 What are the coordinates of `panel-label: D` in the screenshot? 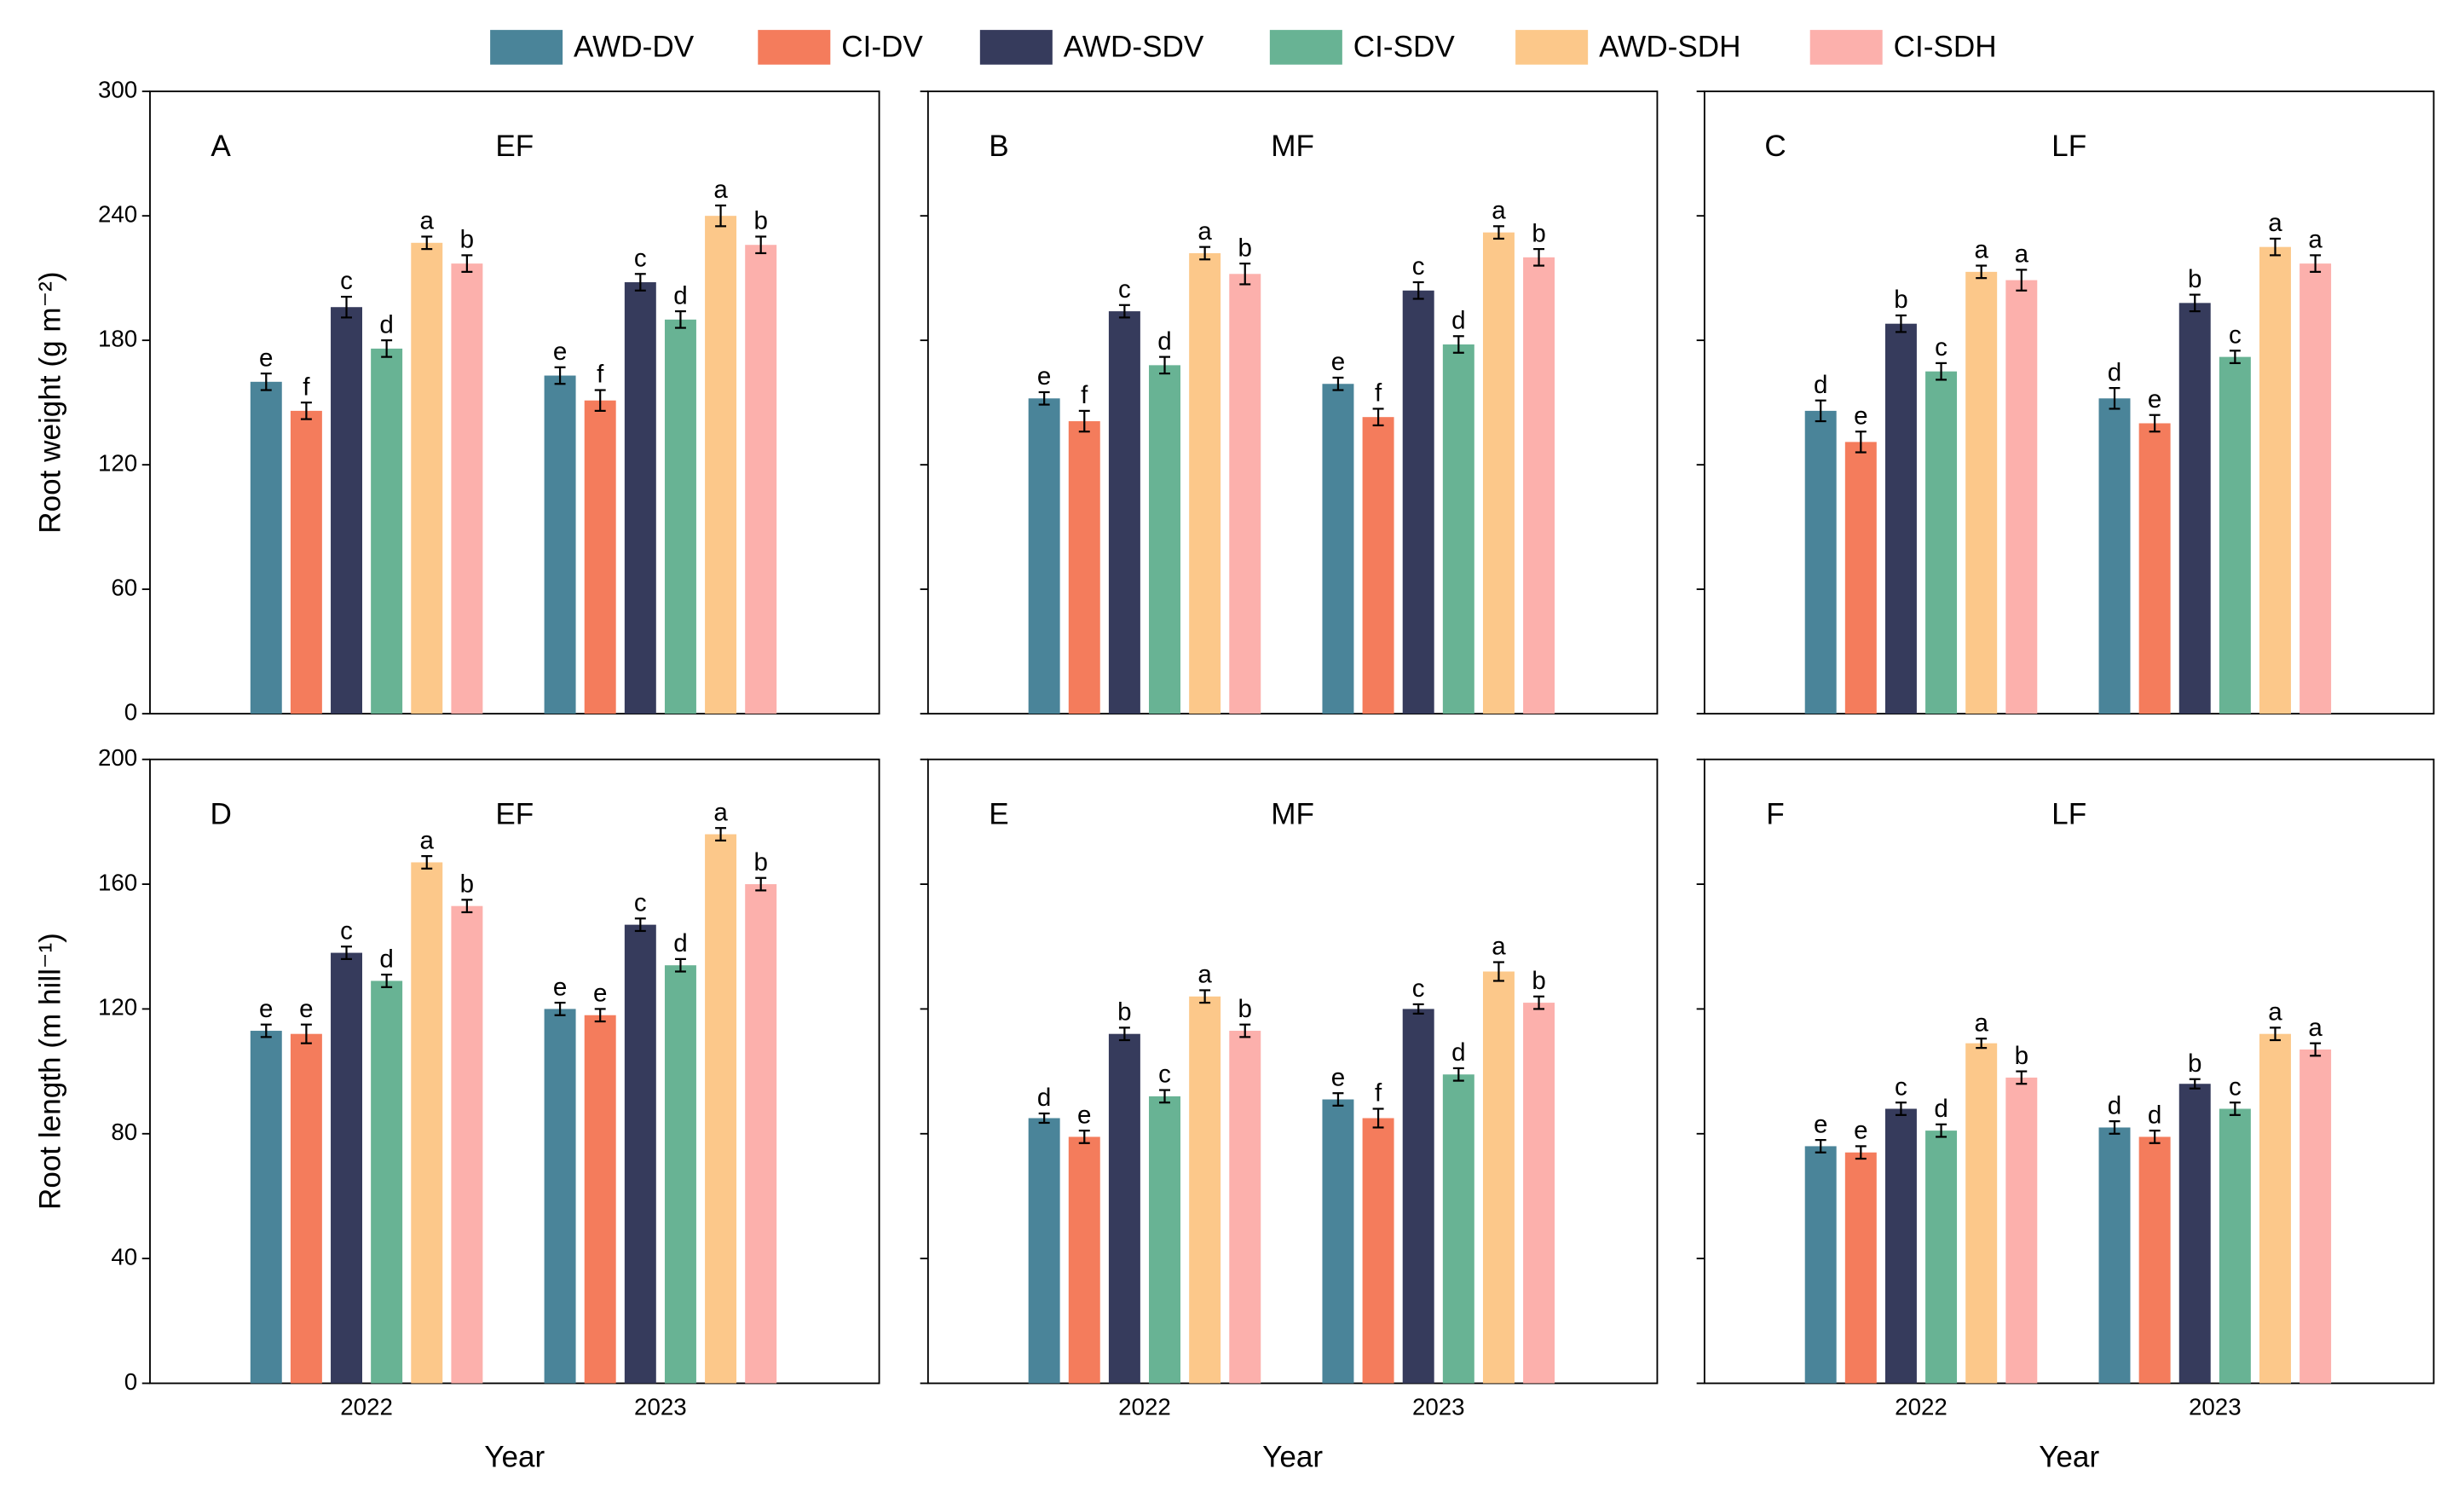 It's located at (221, 814).